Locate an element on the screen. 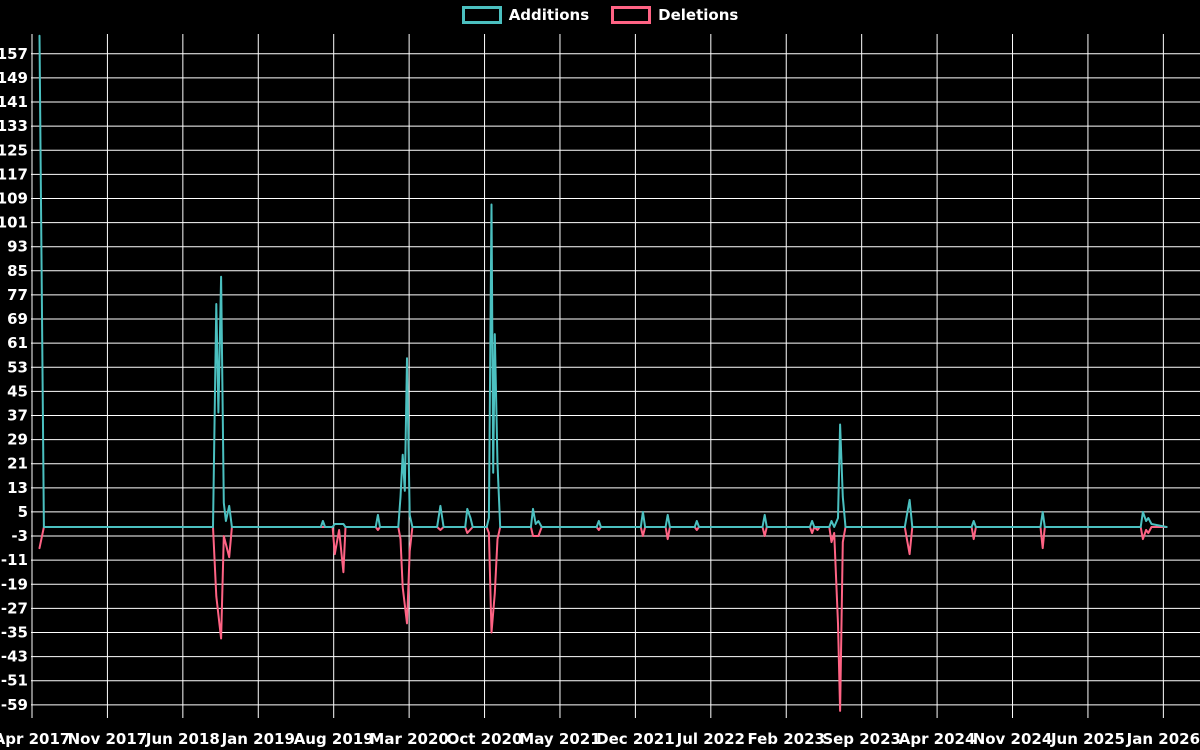  y-axis-tick-label: 37 is located at coordinates (17, 415).